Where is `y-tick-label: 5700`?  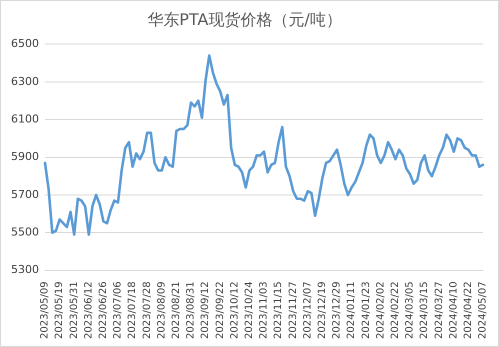 y-tick-label: 5700 is located at coordinates (24, 194).